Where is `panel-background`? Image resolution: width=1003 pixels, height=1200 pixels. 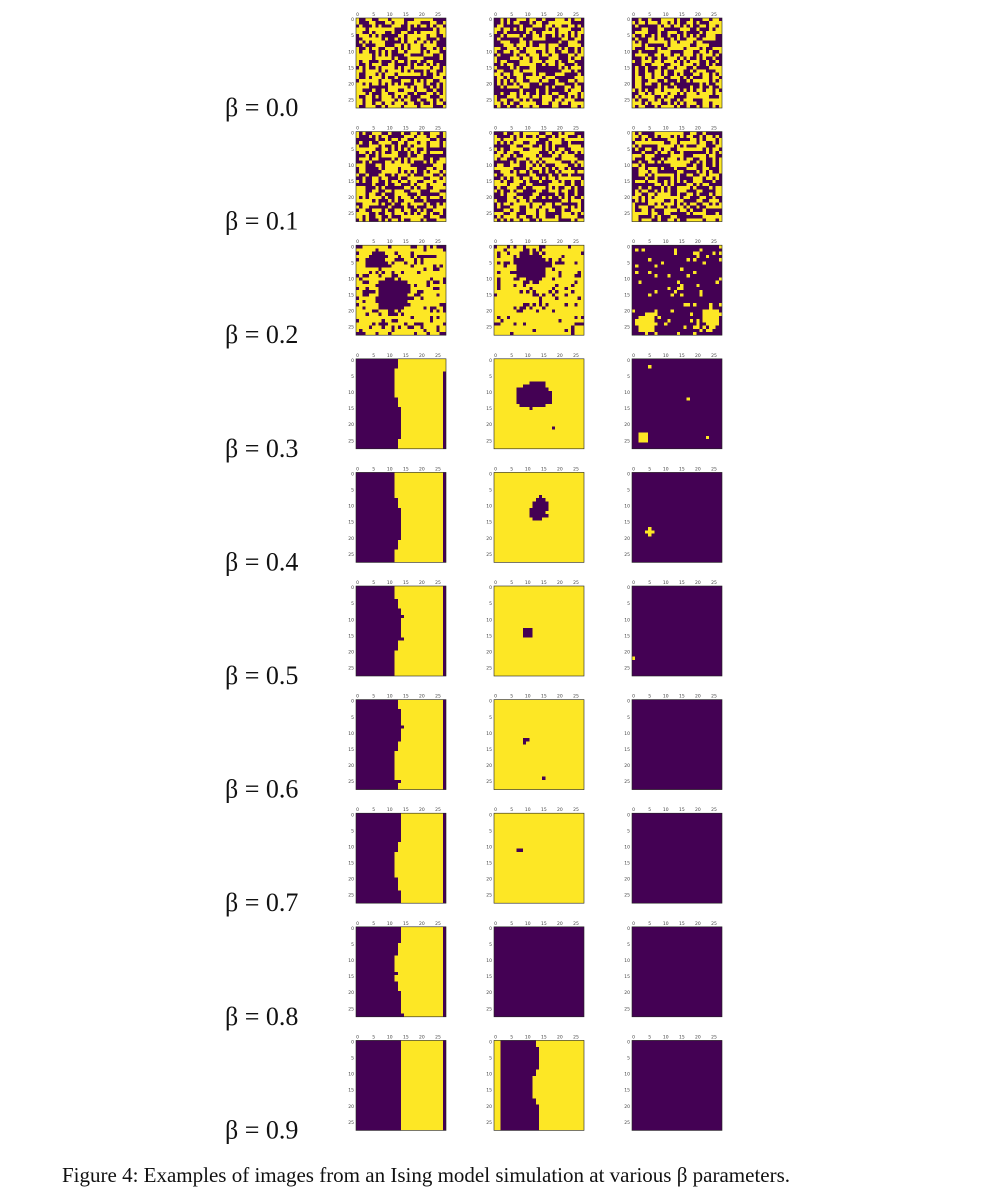 panel-background is located at coordinates (539, 858).